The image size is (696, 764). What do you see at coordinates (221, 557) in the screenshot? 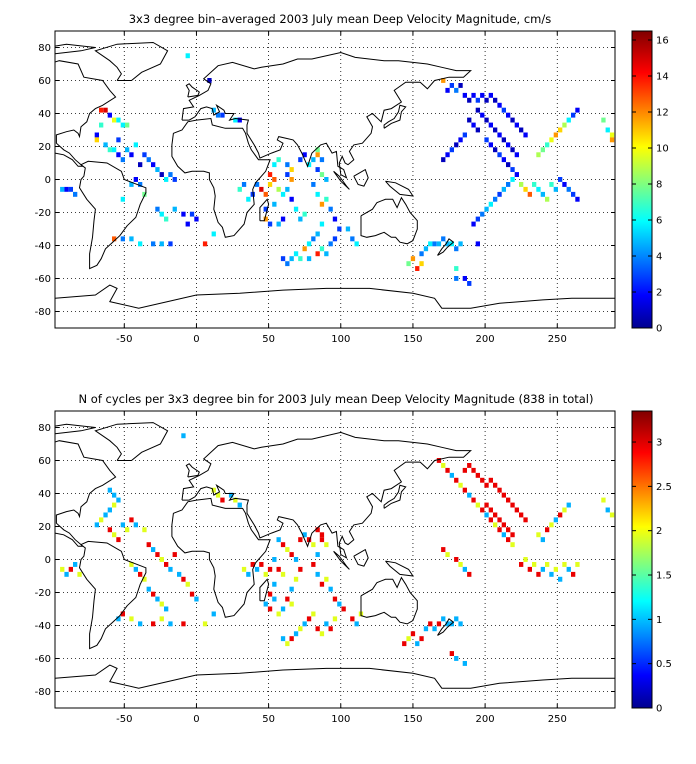
I see `coastline-africa` at bounding box center [221, 557].